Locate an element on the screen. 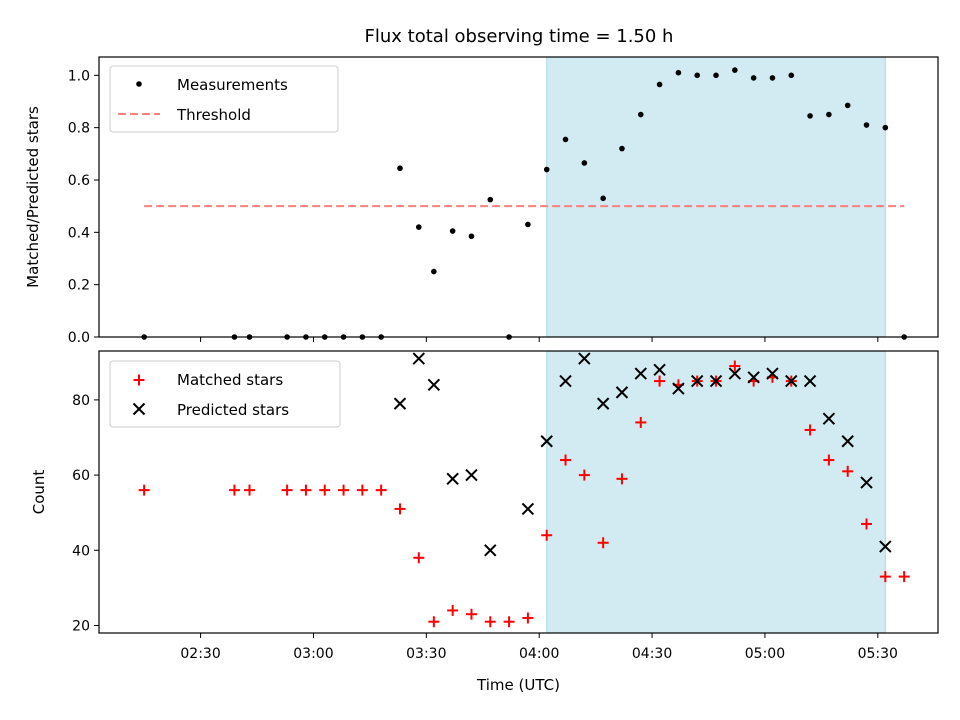 The width and height of the screenshot is (960, 720). legend-matched-label: Matched stars is located at coordinates (230, 380).